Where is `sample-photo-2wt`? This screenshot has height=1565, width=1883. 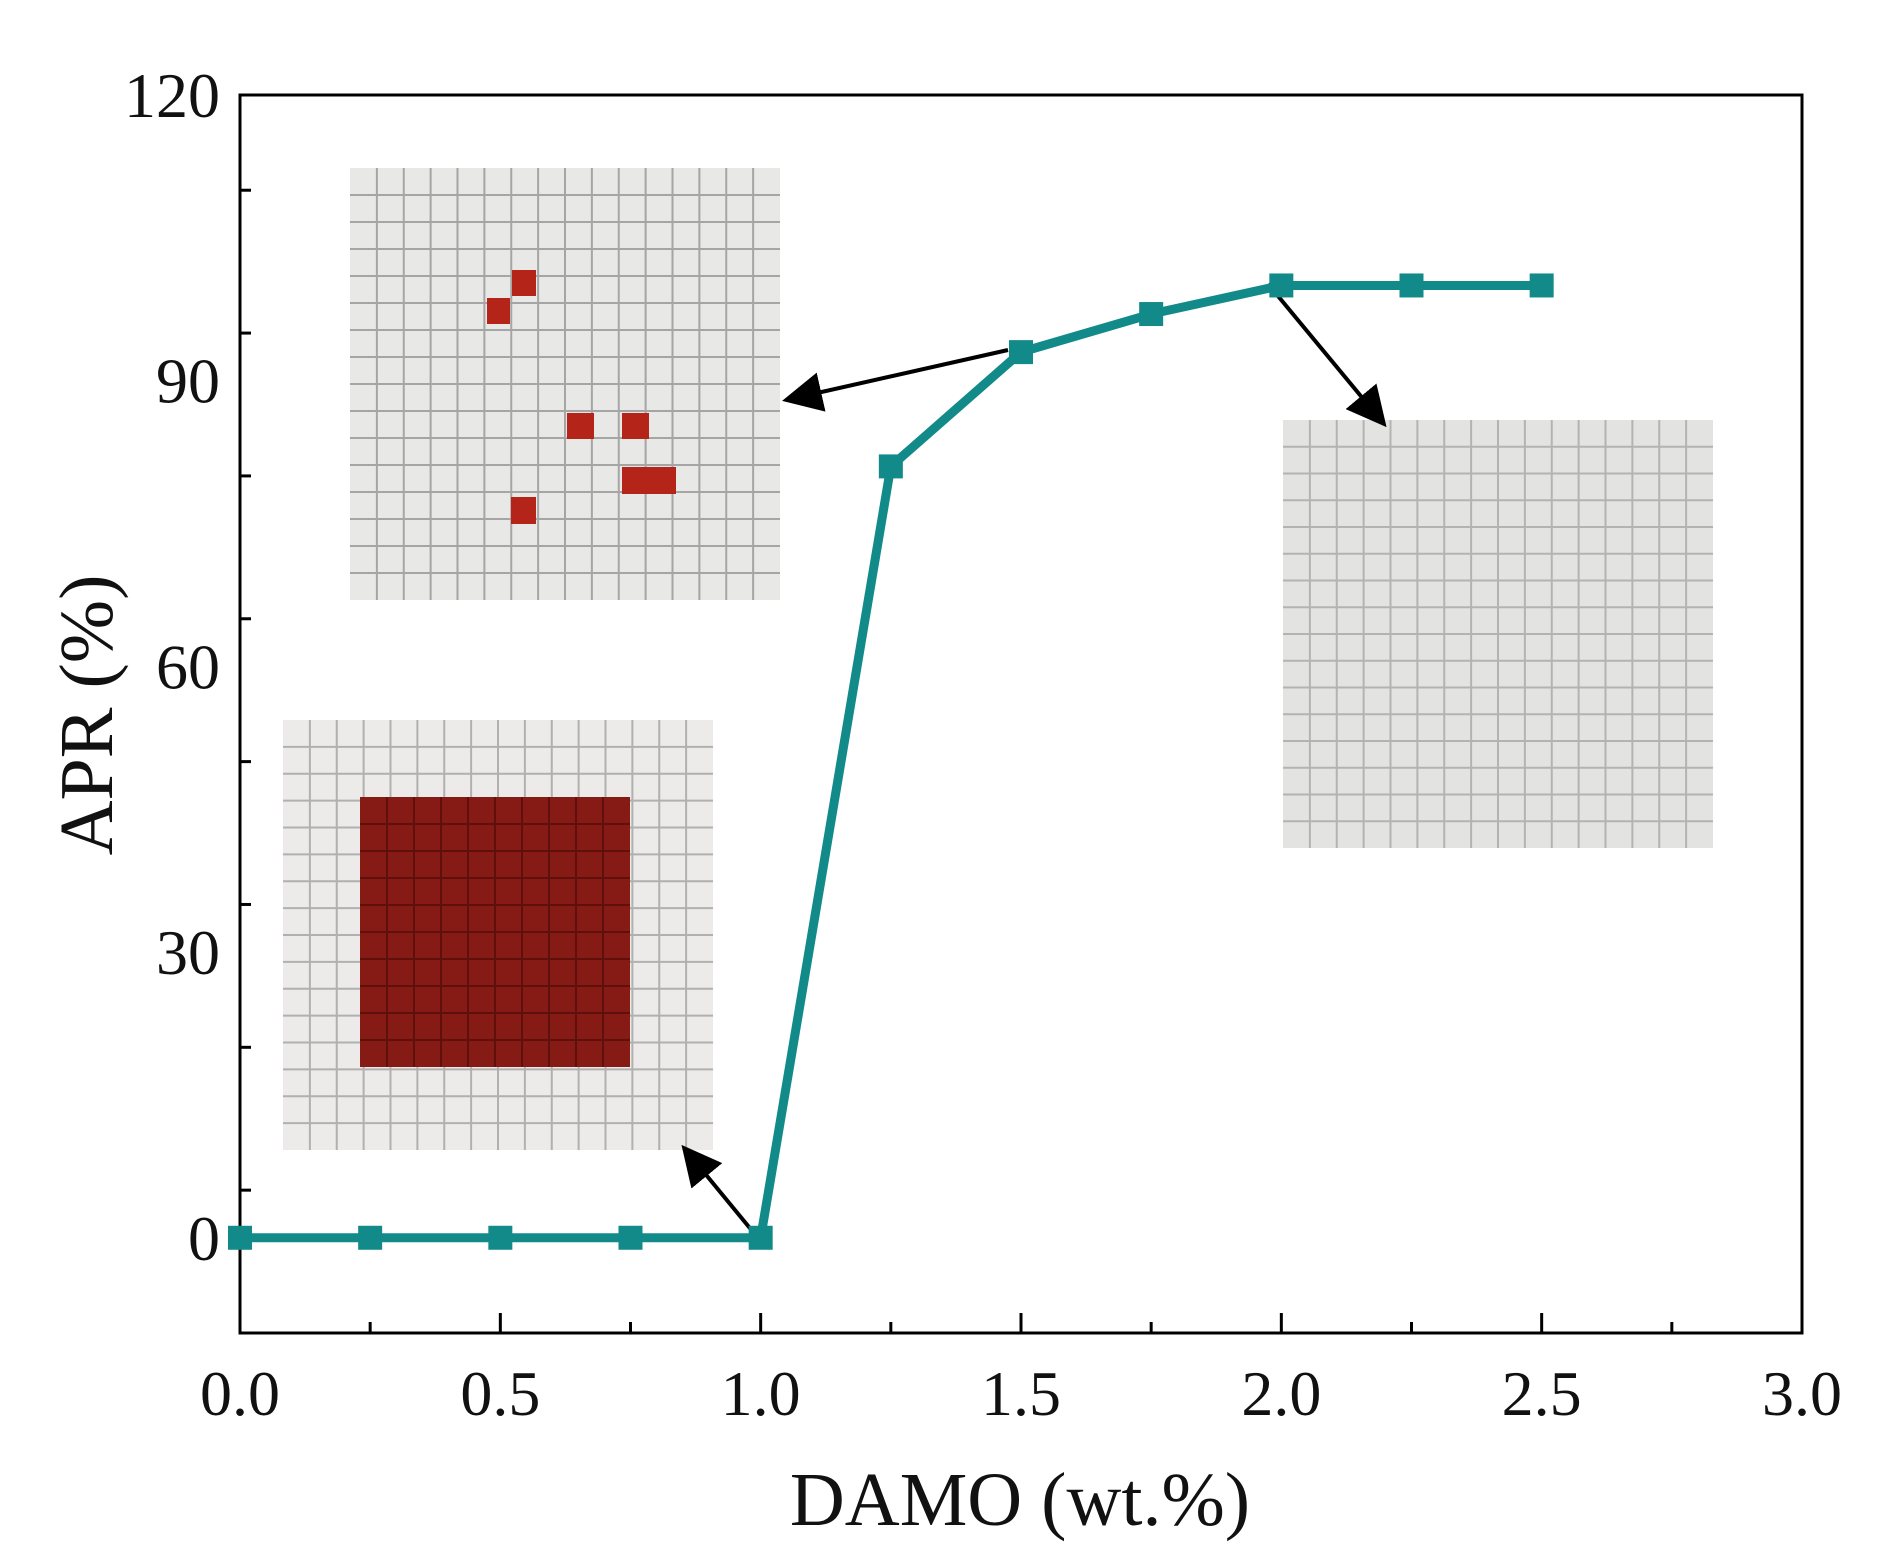 sample-photo-2wt is located at coordinates (1498, 634).